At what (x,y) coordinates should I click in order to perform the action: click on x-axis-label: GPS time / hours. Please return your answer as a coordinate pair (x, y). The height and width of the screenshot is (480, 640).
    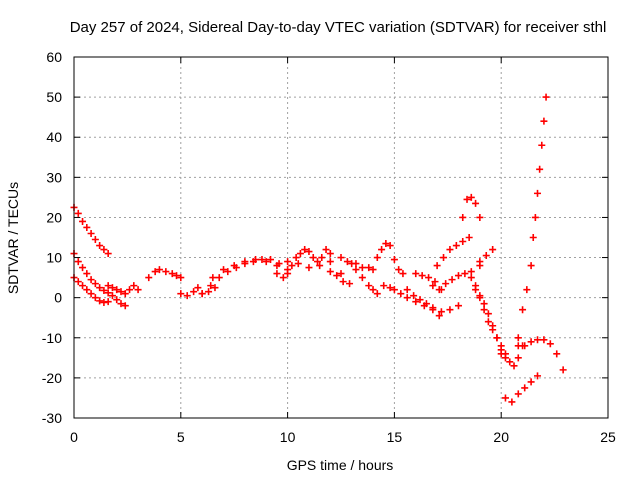
    Looking at the image, I should click on (340, 465).